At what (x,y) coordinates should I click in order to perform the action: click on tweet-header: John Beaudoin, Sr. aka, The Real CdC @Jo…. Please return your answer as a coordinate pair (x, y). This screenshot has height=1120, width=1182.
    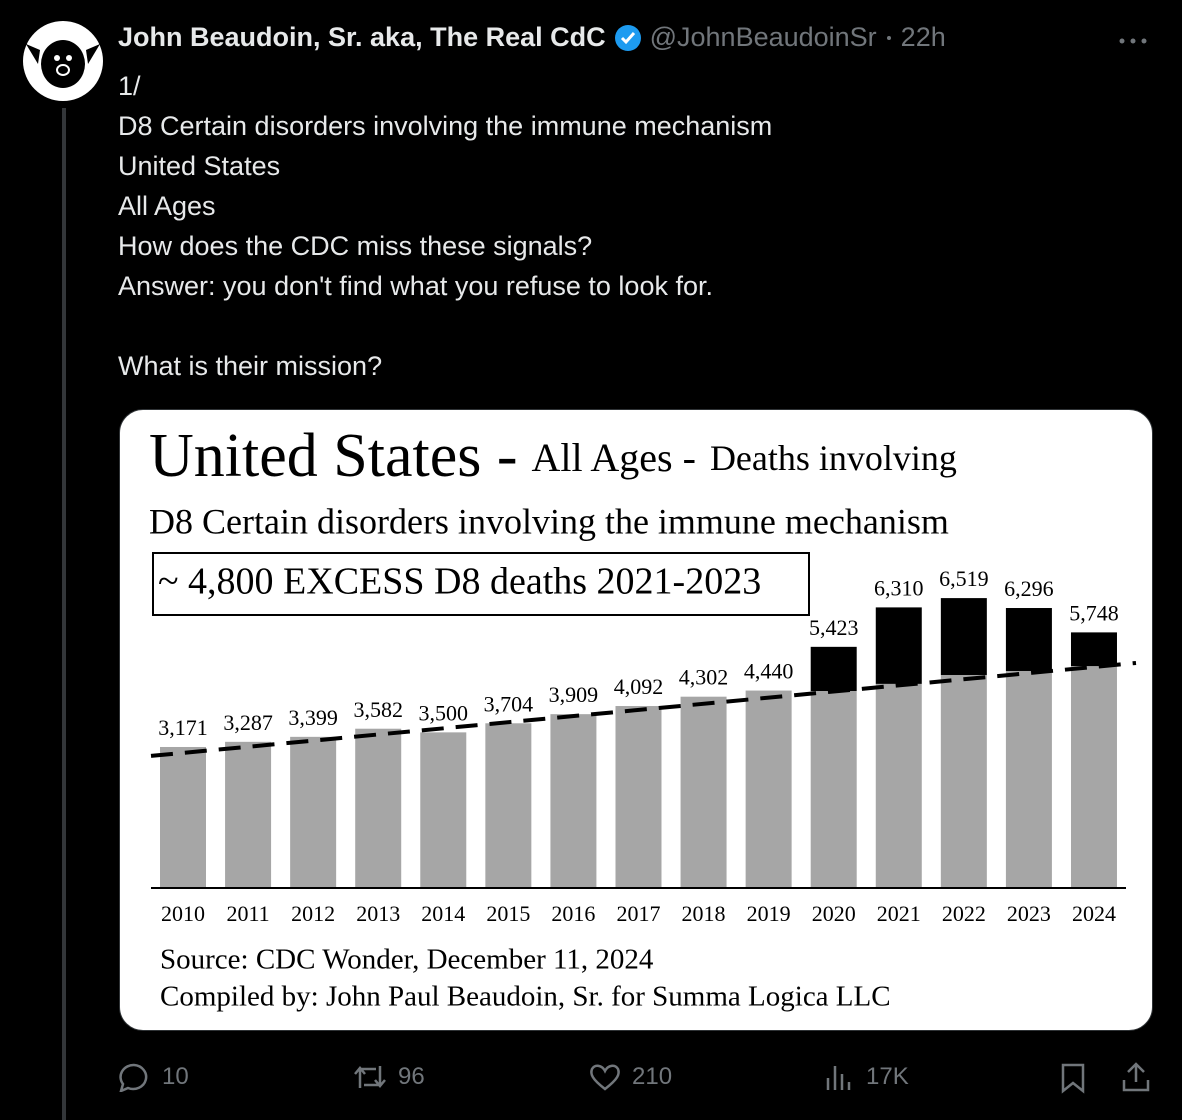
    Looking at the image, I should click on (532, 37).